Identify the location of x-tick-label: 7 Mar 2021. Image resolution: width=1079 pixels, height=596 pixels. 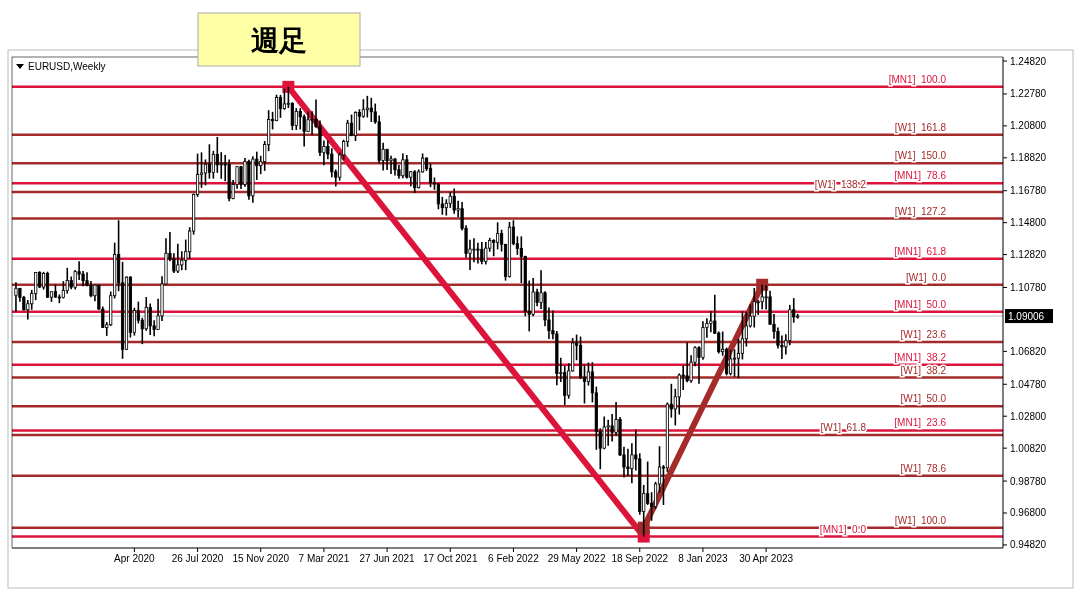
(324, 558).